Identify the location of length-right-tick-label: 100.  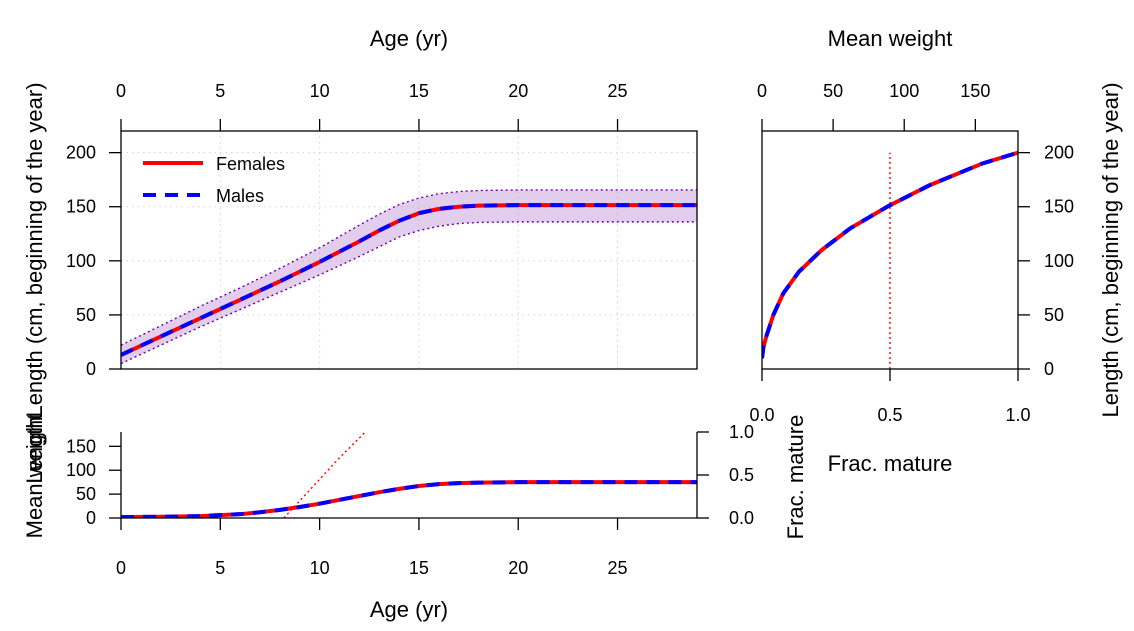
(1059, 261).